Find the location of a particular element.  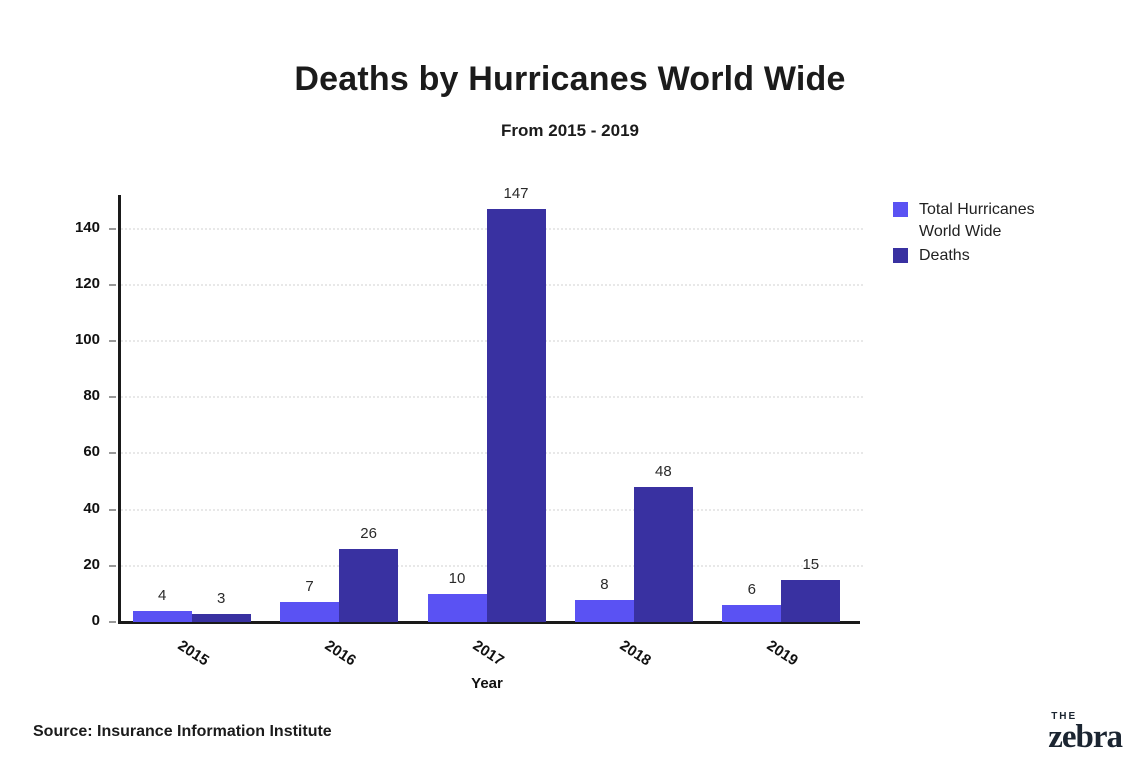

bar-value-total-hurricanes-world-wide-2019: 6 is located at coordinates (751, 590).